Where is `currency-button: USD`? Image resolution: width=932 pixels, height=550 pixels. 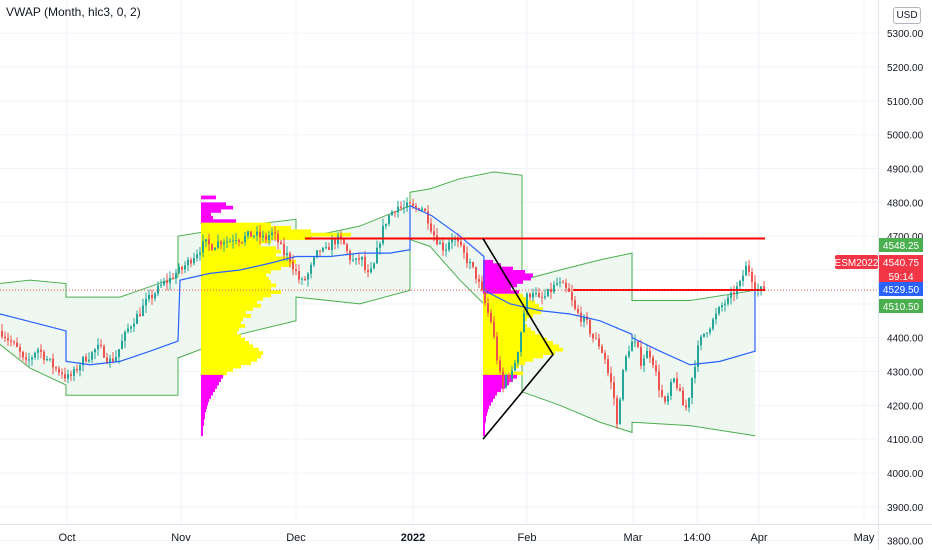
currency-button: USD is located at coordinates (907, 15).